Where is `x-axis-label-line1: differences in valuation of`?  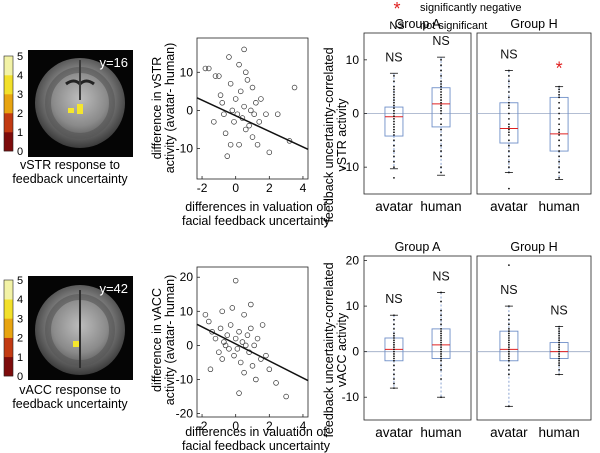
x-axis-label-line1: differences in valuation of is located at coordinates (256, 207).